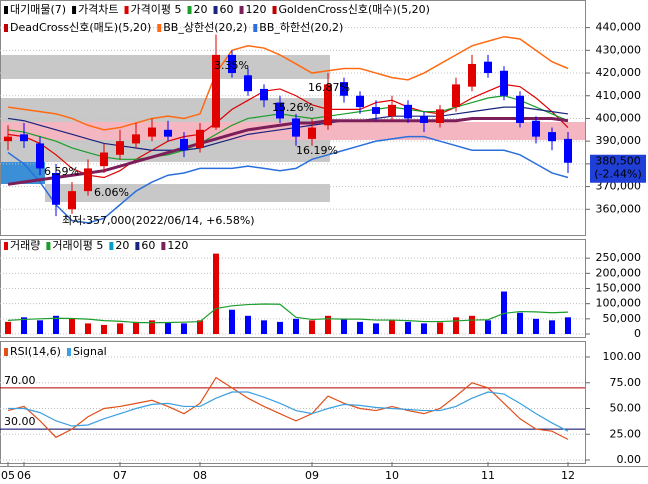 This screenshot has width=648, height=484. I want to click on annotation: 15.26%, so click(293, 107).